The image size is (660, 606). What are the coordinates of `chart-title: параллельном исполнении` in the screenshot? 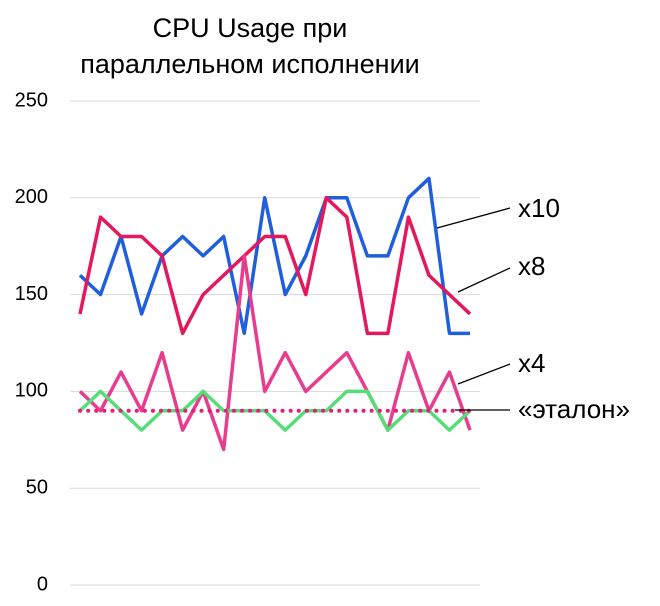 It's located at (250, 64).